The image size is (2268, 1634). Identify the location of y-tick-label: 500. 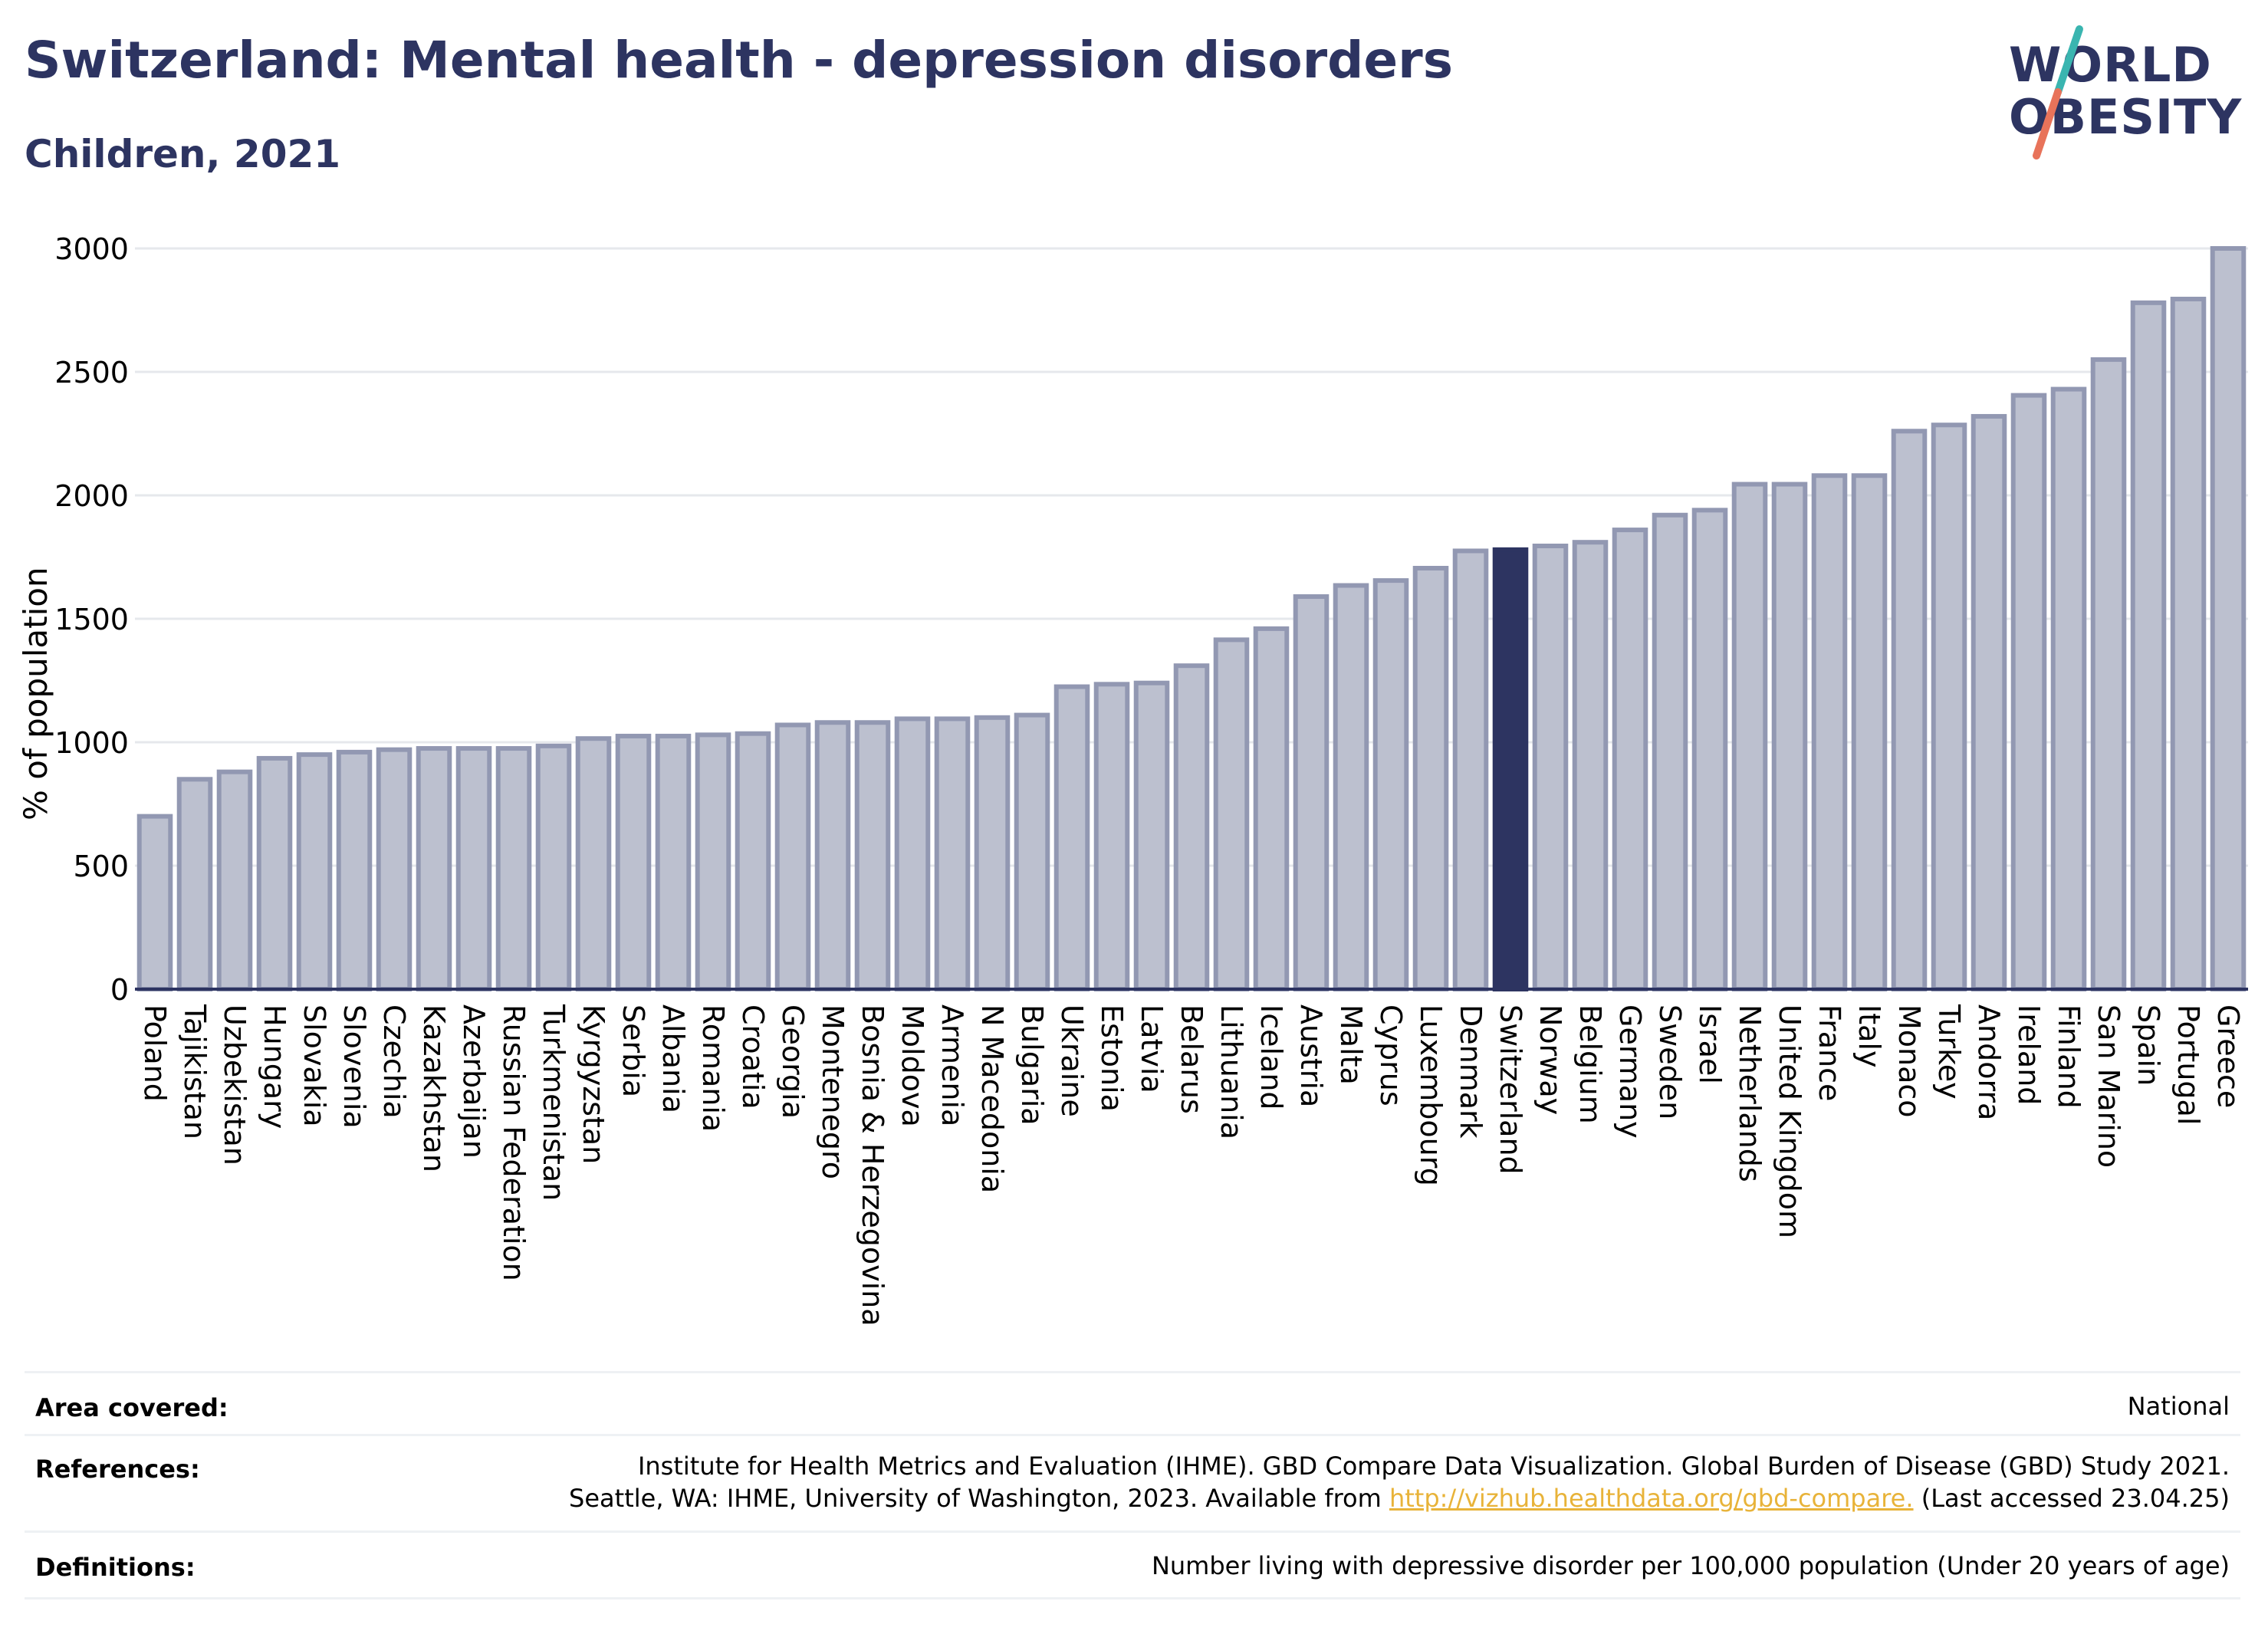
(101, 866).